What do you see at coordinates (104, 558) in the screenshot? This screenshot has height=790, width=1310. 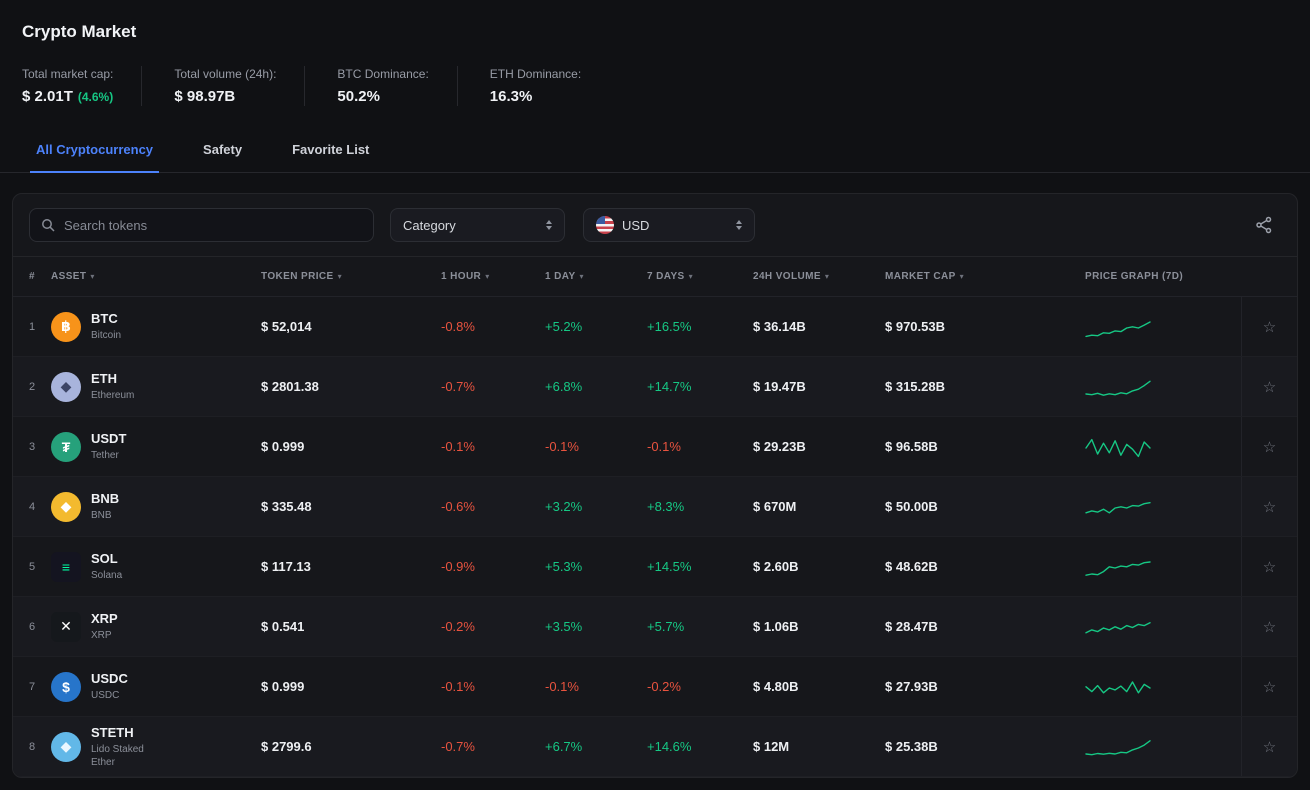 I see `asset-symbol: SOL` at bounding box center [104, 558].